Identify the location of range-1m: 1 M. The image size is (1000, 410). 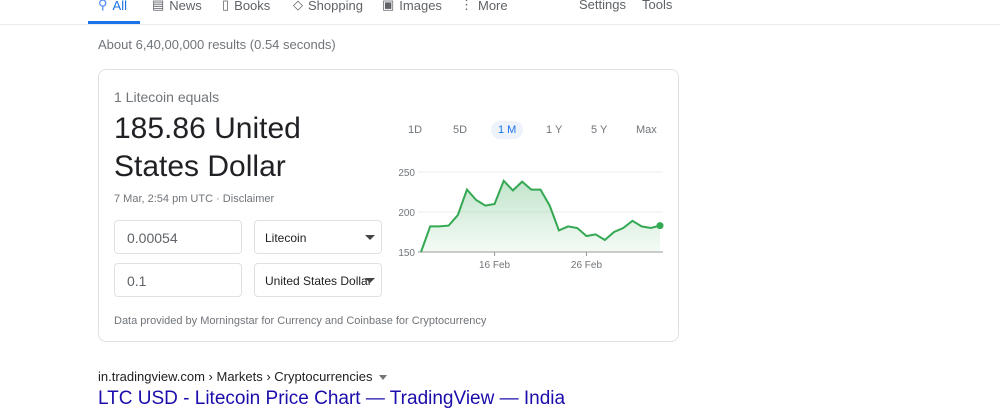
(507, 130).